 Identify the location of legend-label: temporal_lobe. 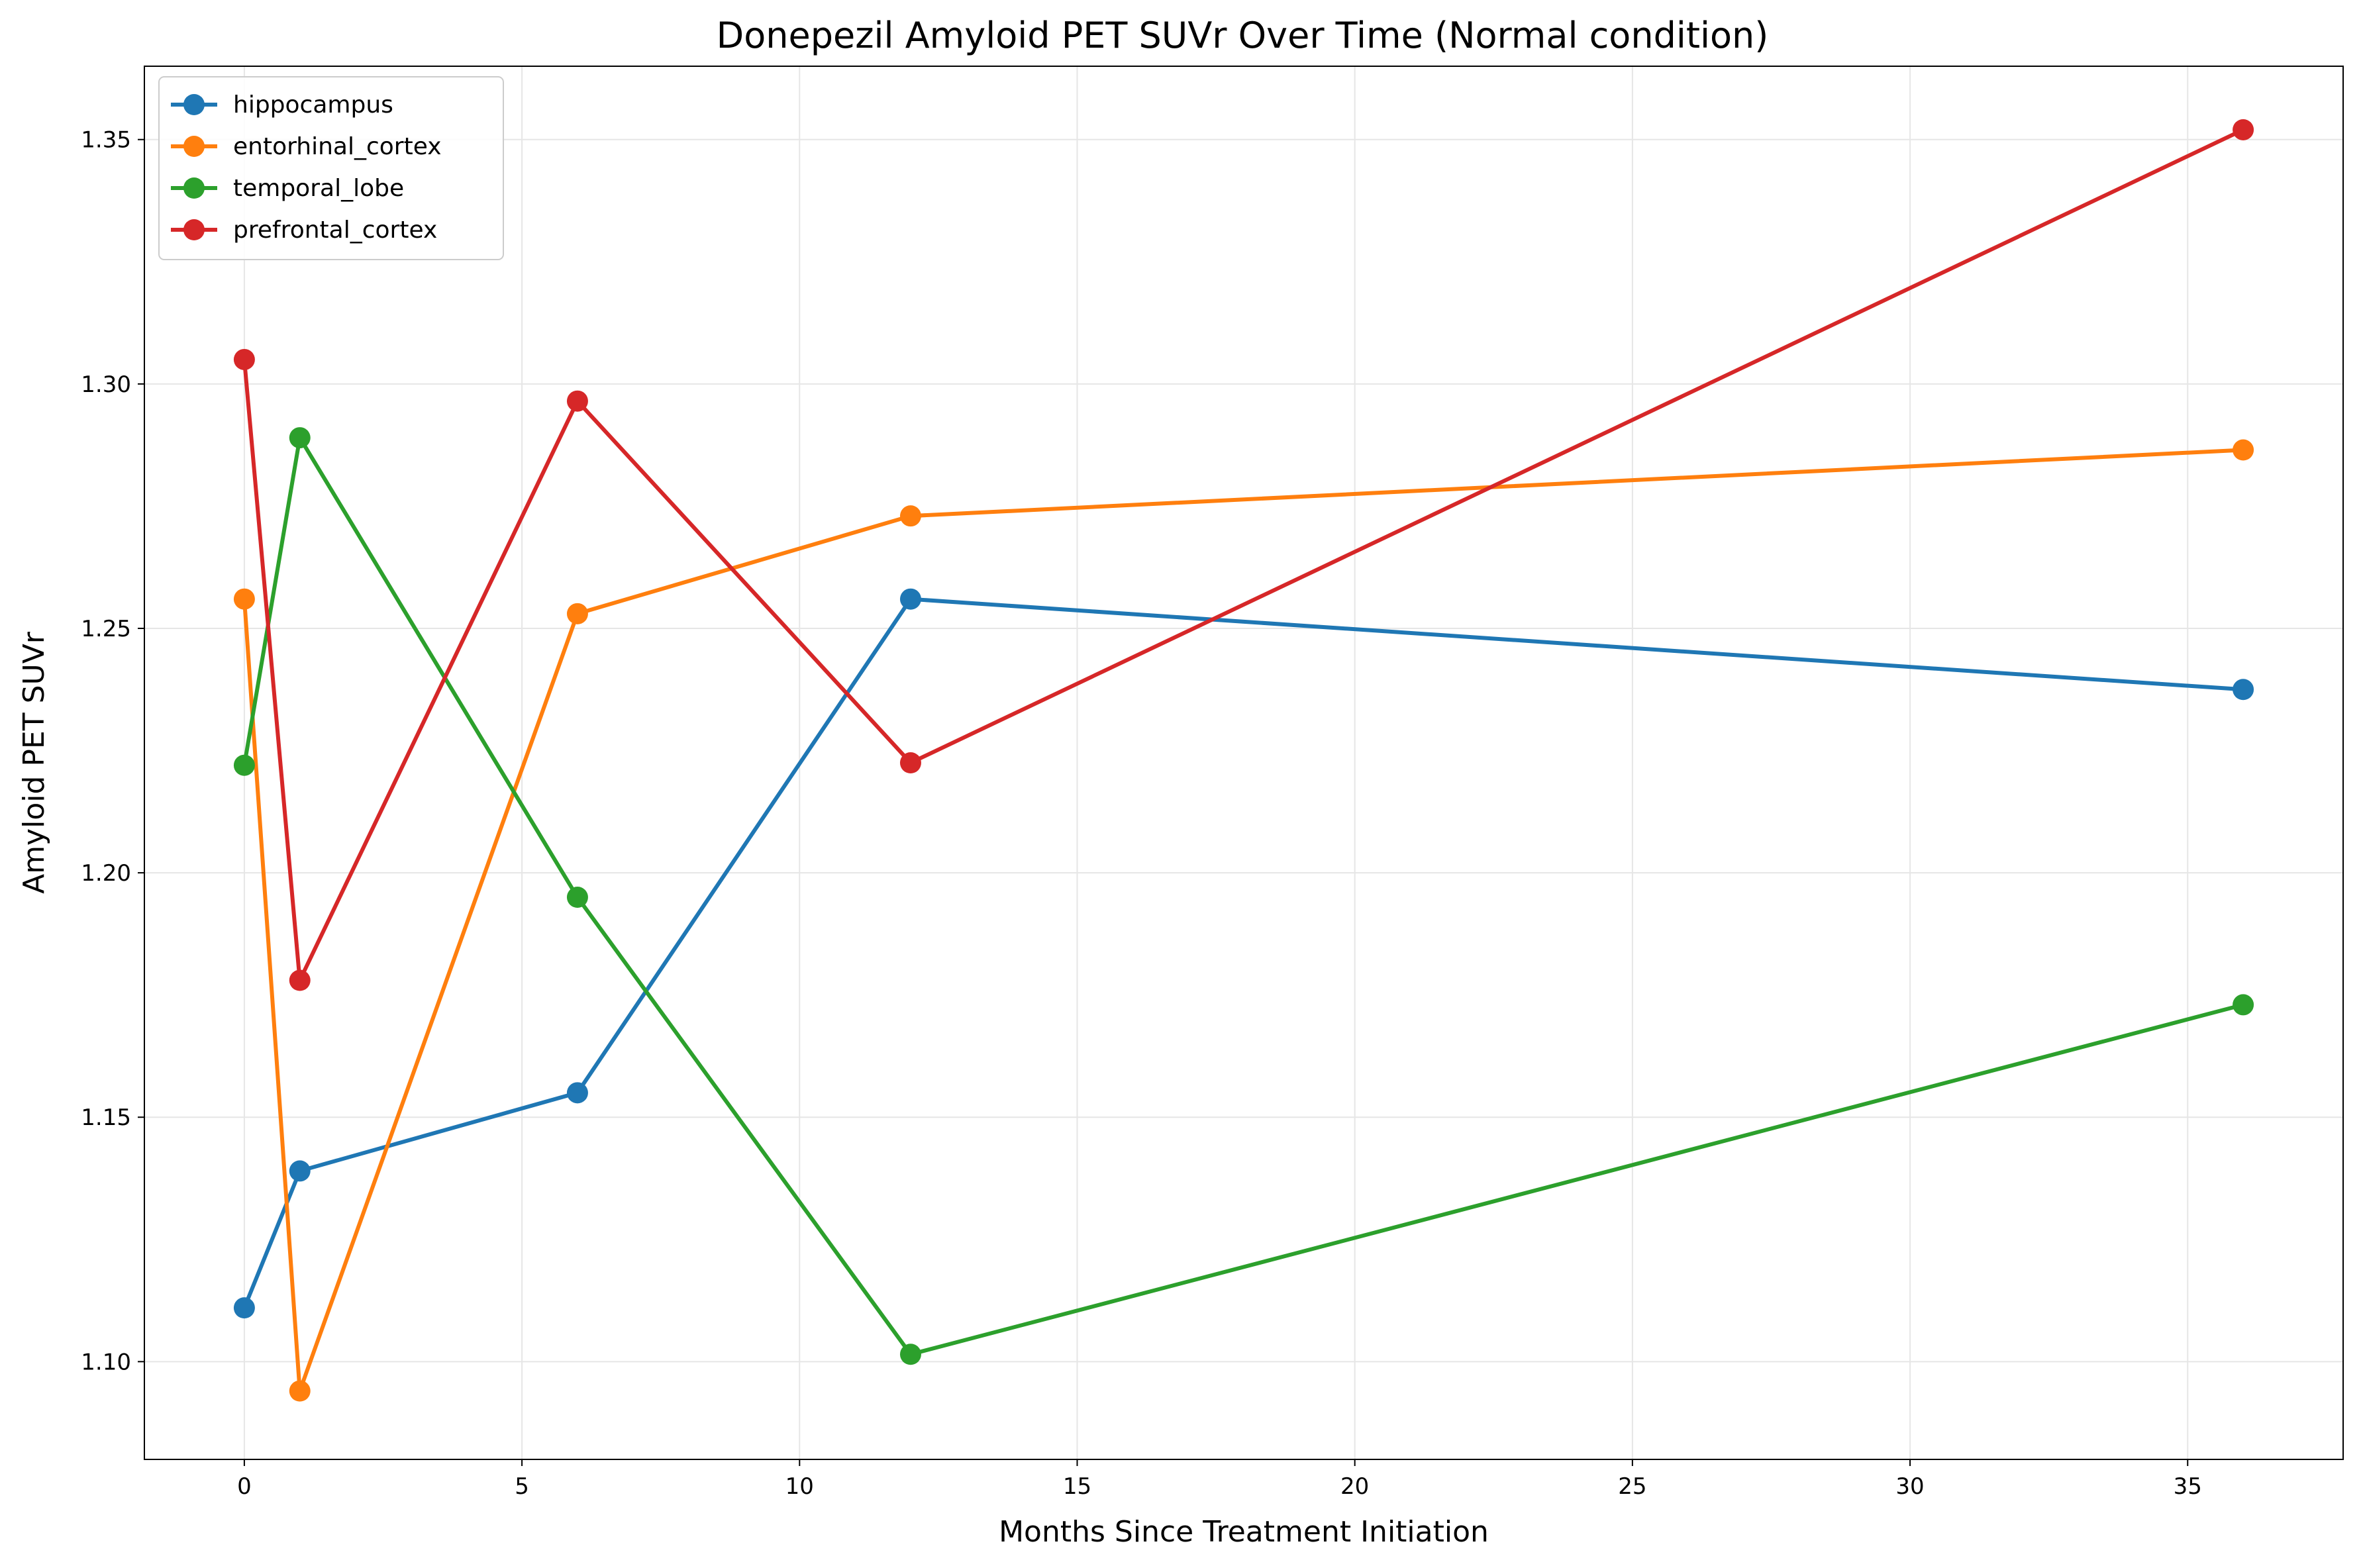
(318, 188).